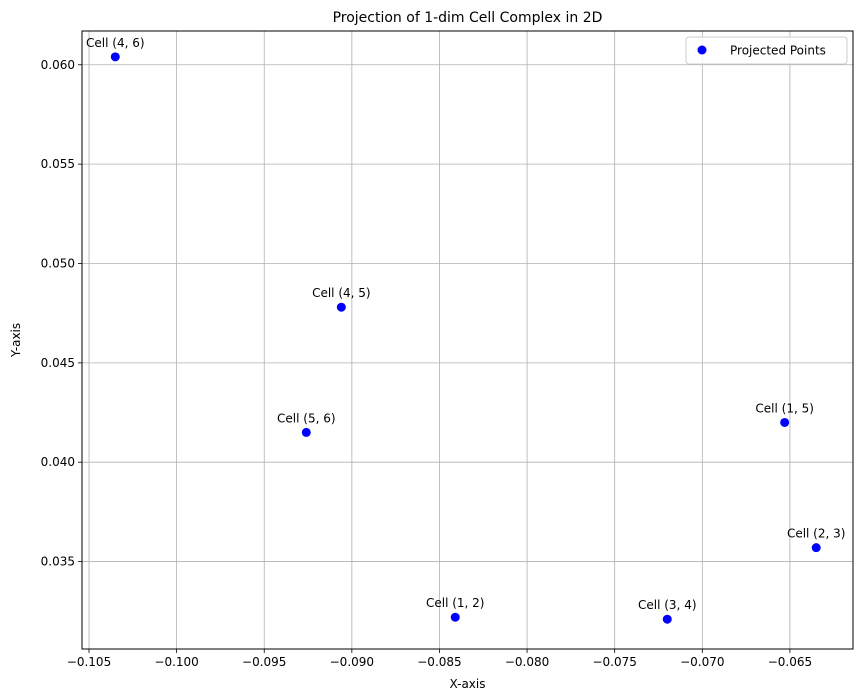 Image resolution: width=864 pixels, height=699 pixels. What do you see at coordinates (468, 684) in the screenshot?
I see `x-axis-label: X-axis` at bounding box center [468, 684].